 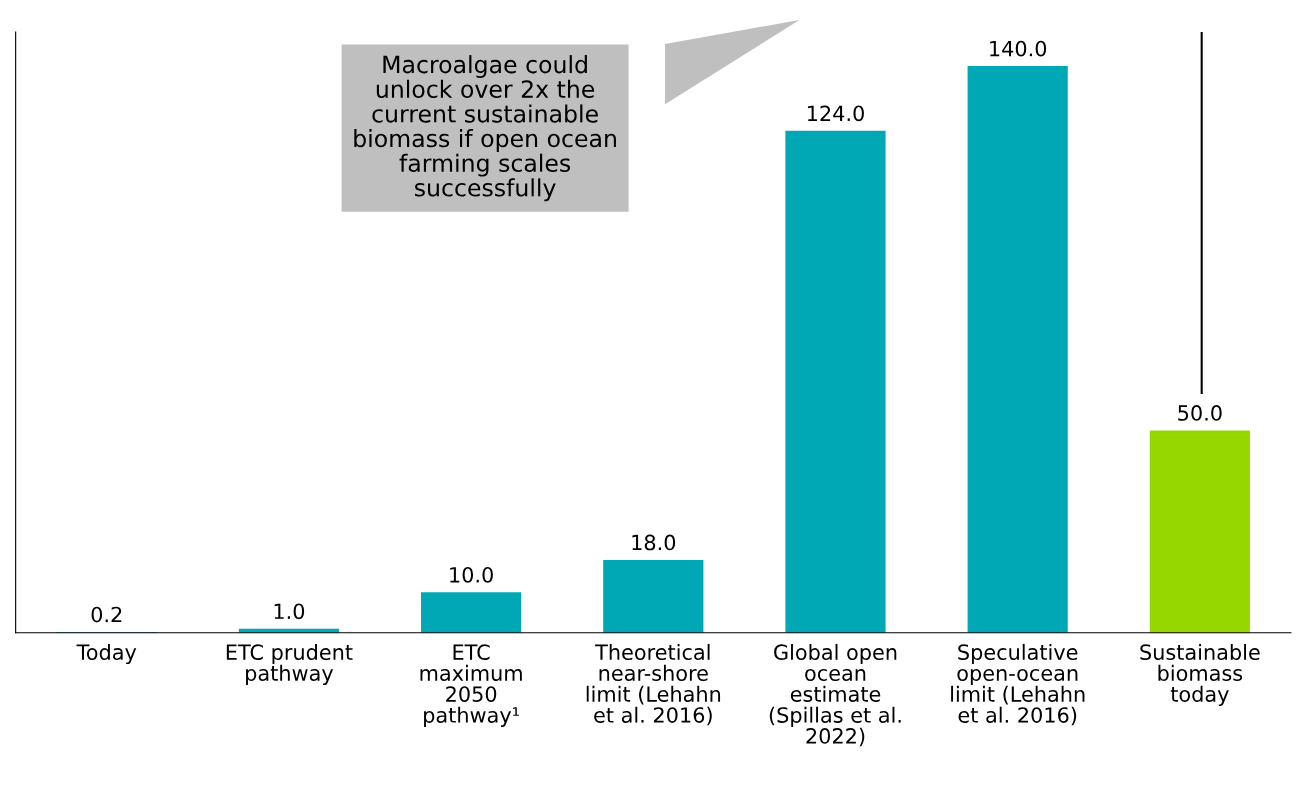 What do you see at coordinates (835, 113) in the screenshot?
I see `data-label: 124.0` at bounding box center [835, 113].